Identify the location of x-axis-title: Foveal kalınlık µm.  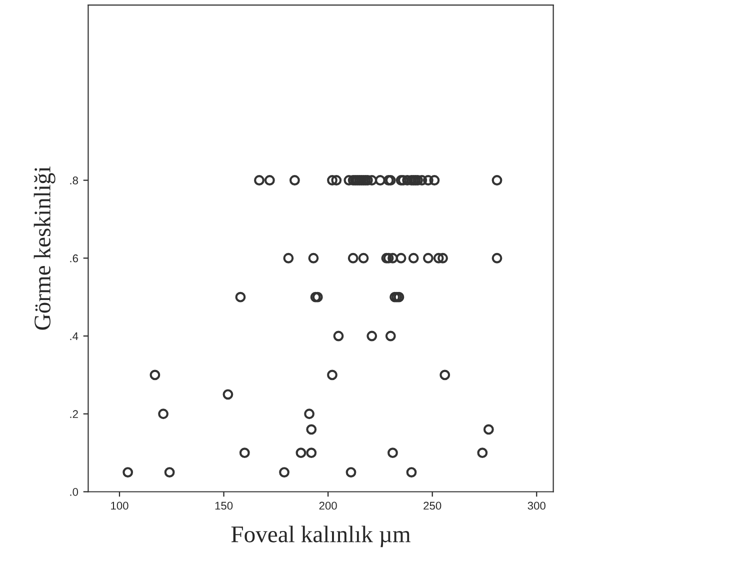
(320, 537).